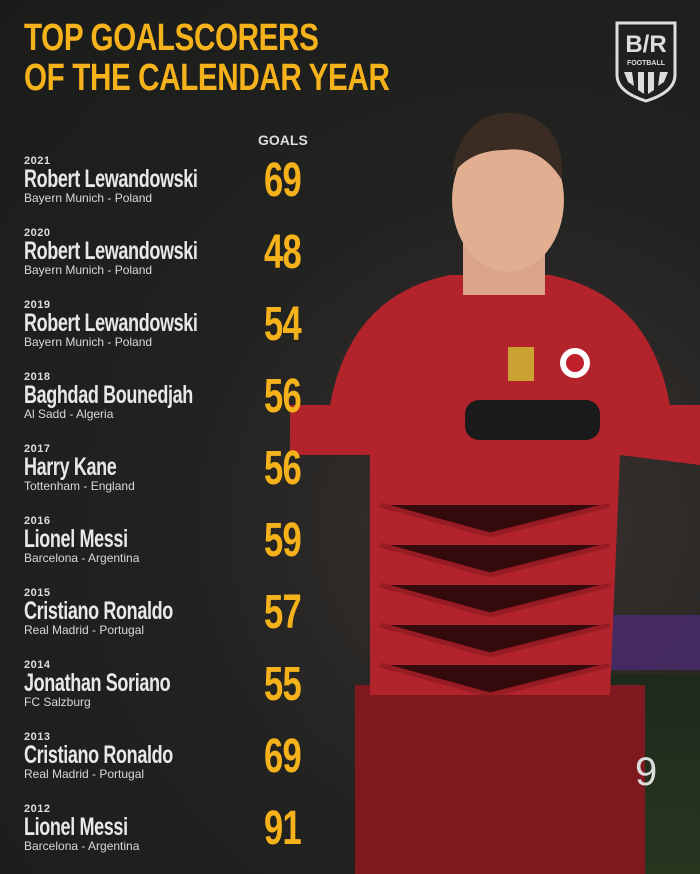  What do you see at coordinates (283, 684) in the screenshot?
I see `goals-count: 55` at bounding box center [283, 684].